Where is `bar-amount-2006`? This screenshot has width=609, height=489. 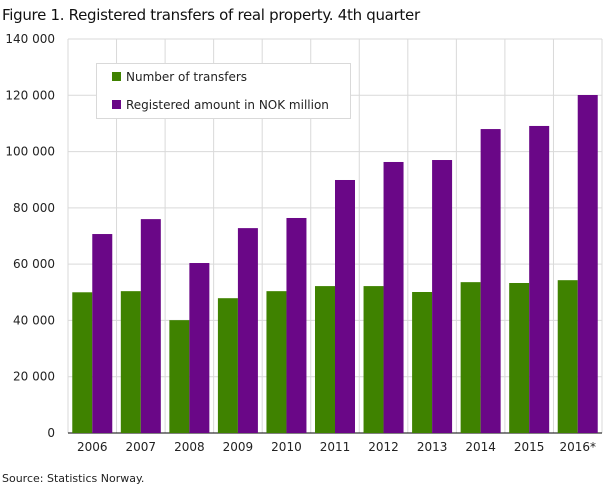 bar-amount-2006 is located at coordinates (102, 333).